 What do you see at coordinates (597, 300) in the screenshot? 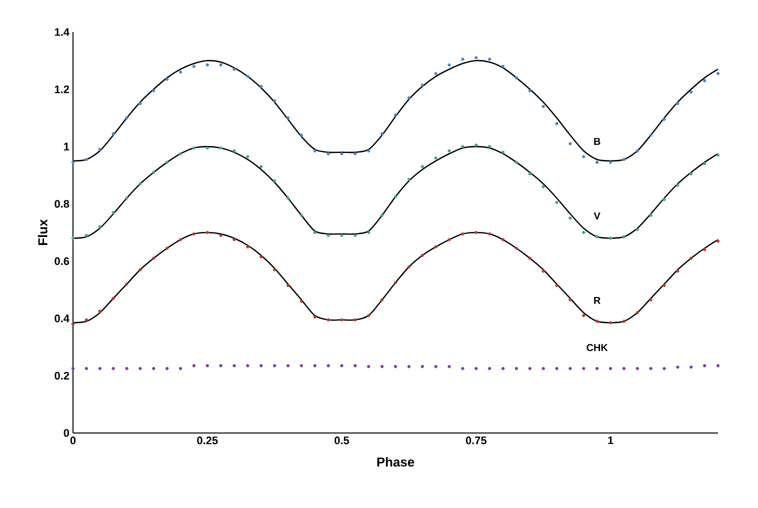
I see `series-label: R` at bounding box center [597, 300].